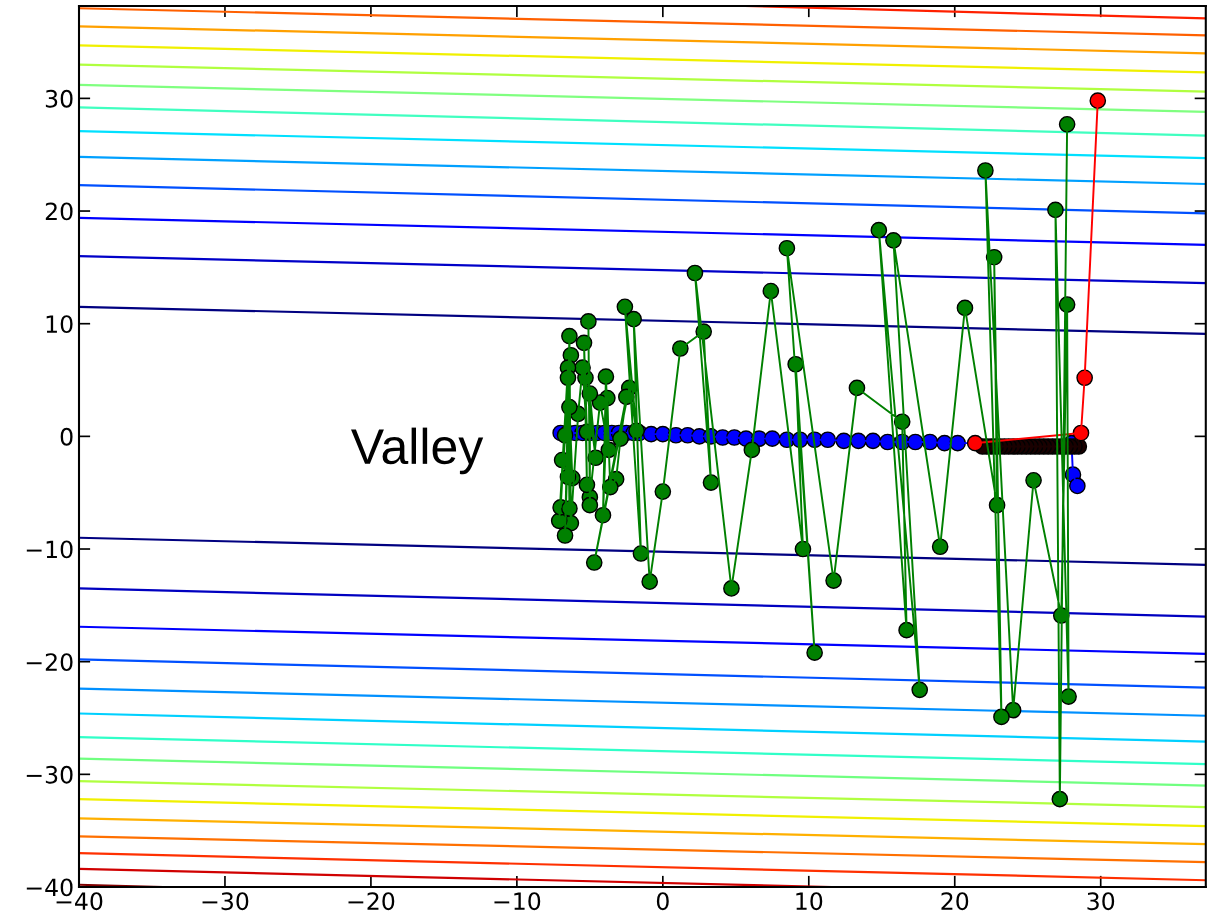  Describe the element at coordinates (59, 98) in the screenshot. I see `y-tick-label: 30` at that location.